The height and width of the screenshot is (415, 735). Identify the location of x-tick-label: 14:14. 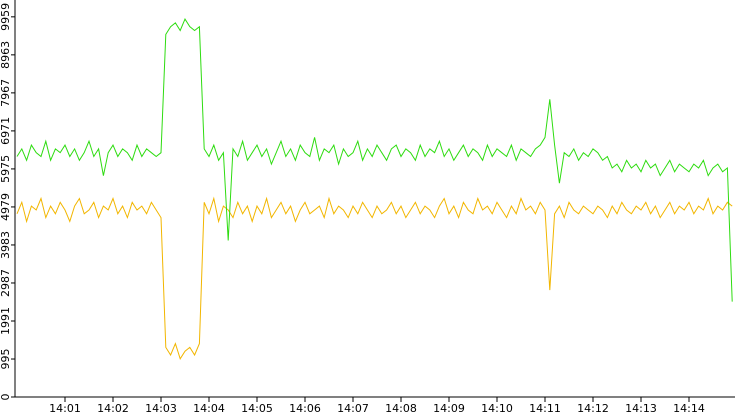
(689, 408).